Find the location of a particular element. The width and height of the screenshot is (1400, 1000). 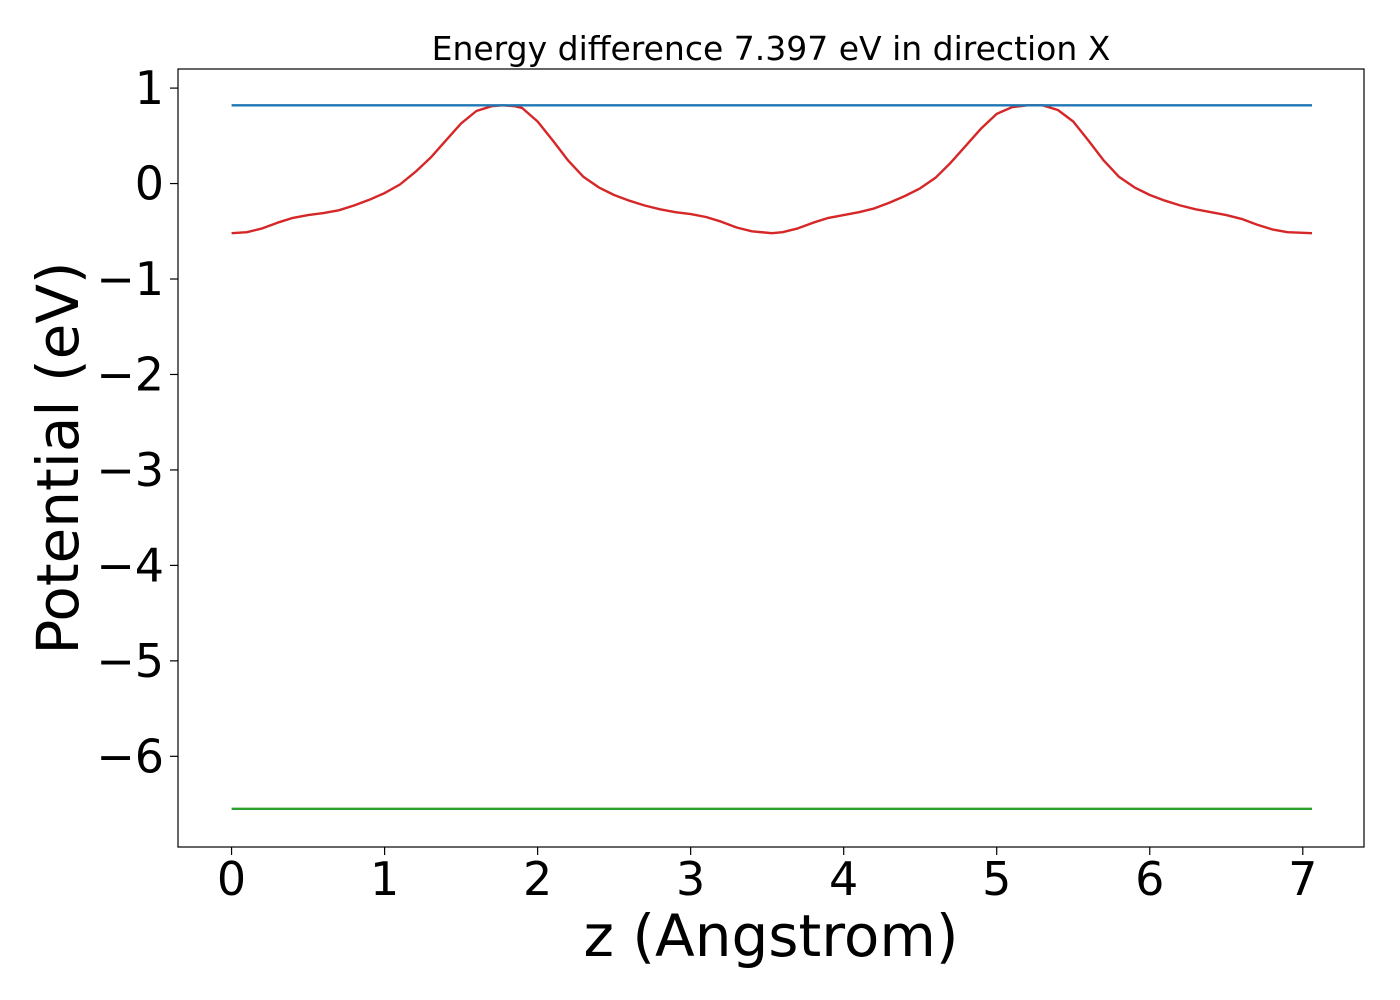

x-tick-label: 4 is located at coordinates (843, 879).